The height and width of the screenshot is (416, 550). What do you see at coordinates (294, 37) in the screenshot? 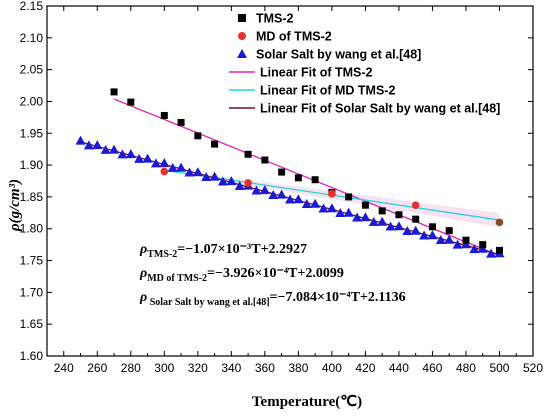
I see `legend-label: MD of TMS-2` at bounding box center [294, 37].